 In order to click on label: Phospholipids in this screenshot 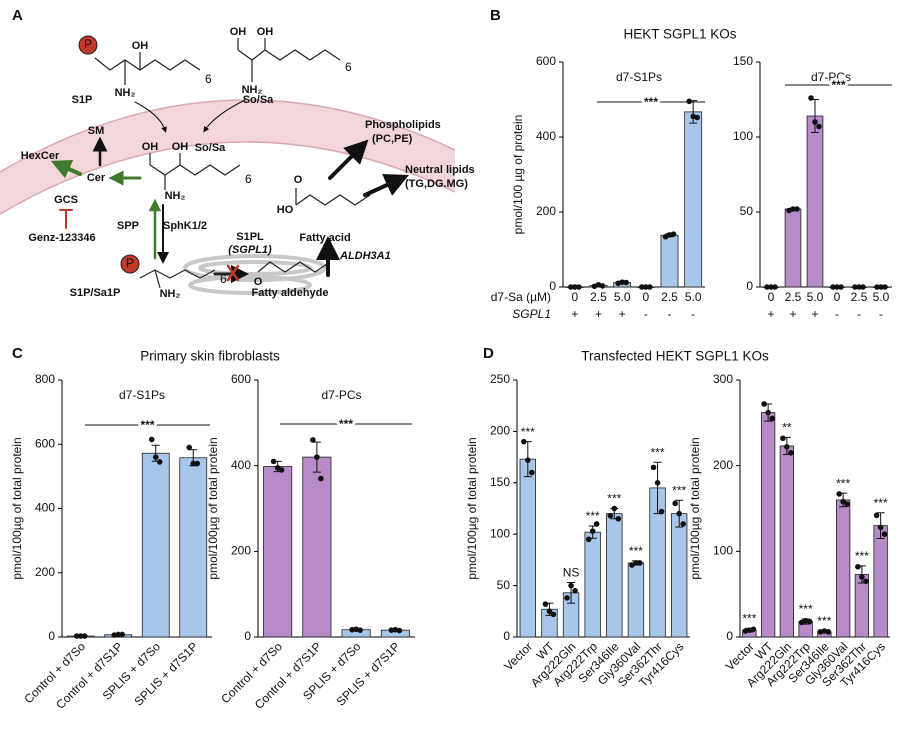, I will do `click(403, 125)`.